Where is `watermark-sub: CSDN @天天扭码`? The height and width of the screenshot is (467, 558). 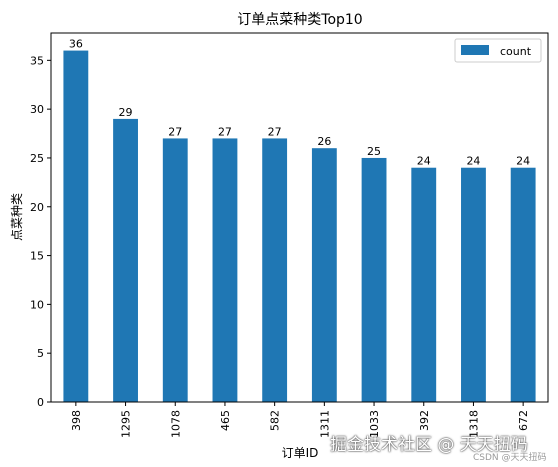
watermark-sub: CSDN @天天扭码 is located at coordinates (510, 458).